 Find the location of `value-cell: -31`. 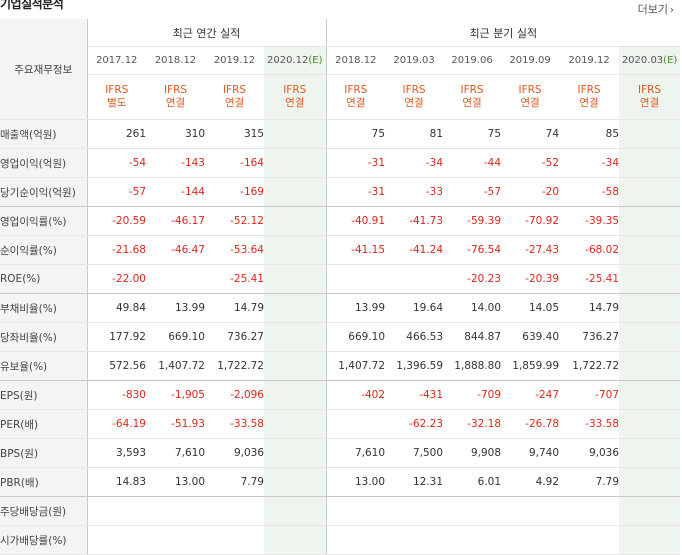

value-cell: -31 is located at coordinates (356, 192).